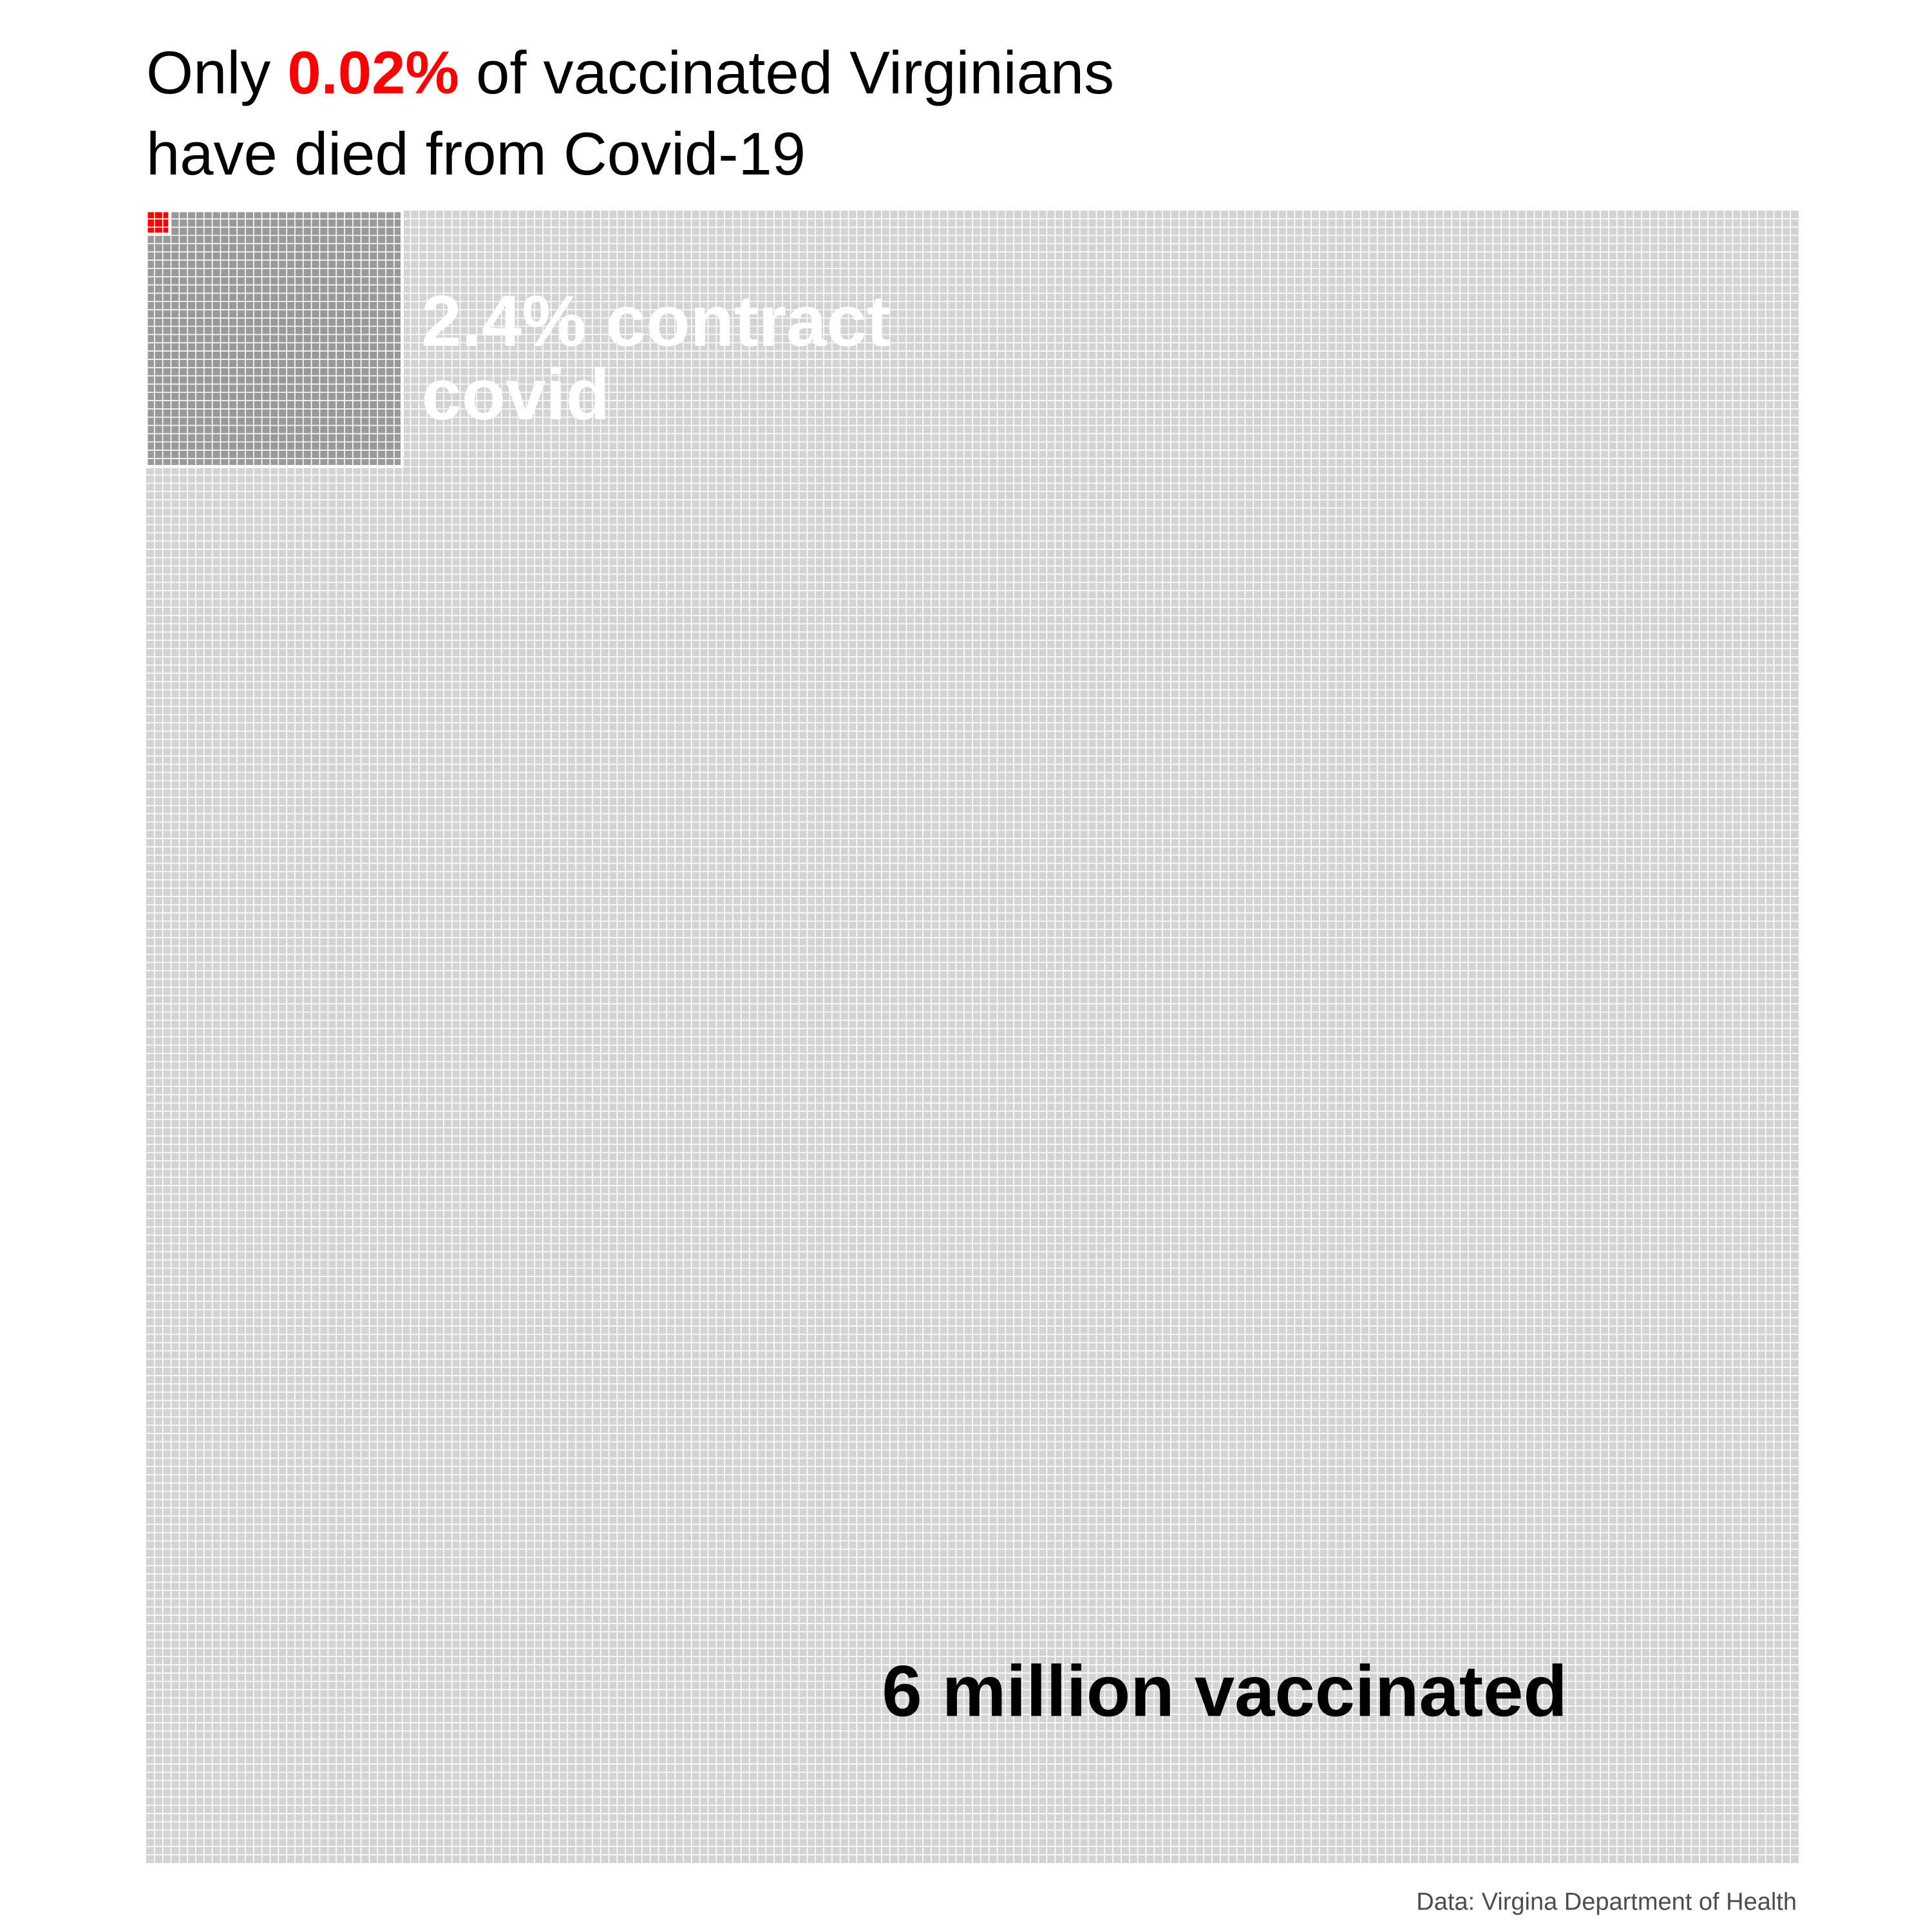 The width and height of the screenshot is (1932, 1932). I want to click on title-line2: have died from Covid-19, so click(476, 153).